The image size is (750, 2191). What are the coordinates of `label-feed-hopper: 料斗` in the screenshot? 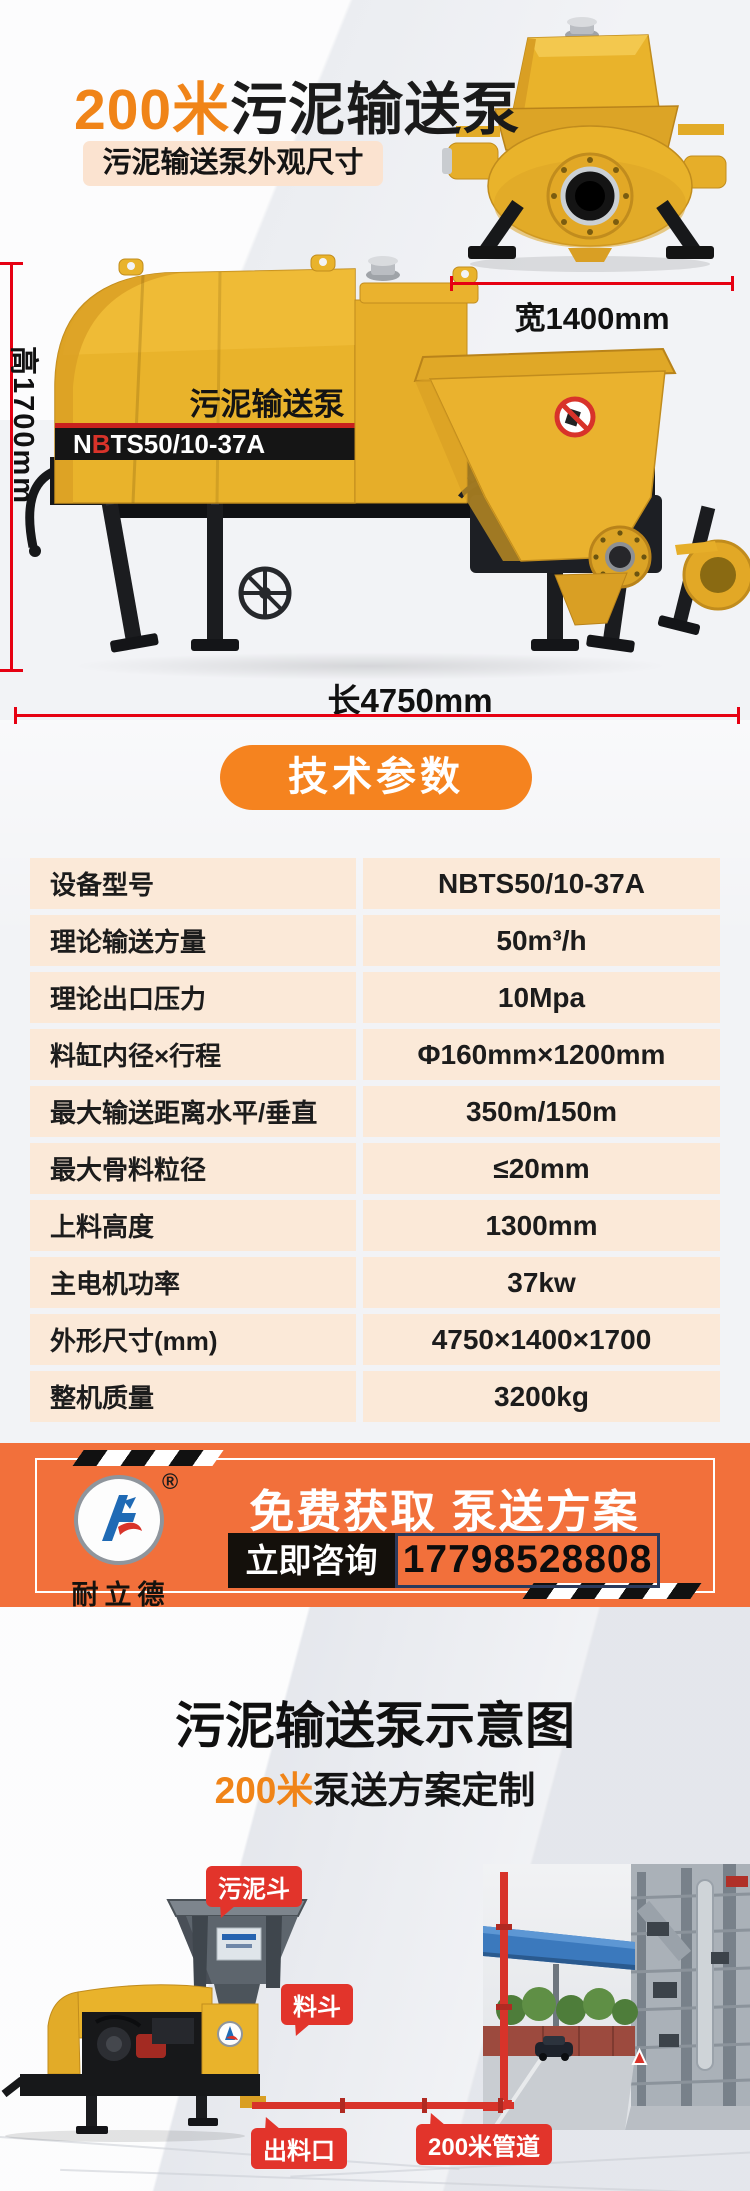 It's located at (317, 2004).